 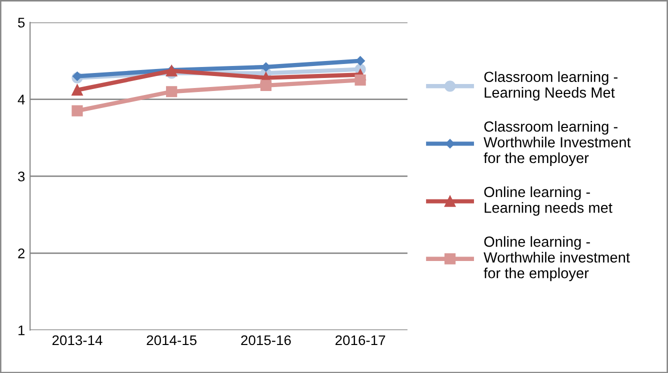 I want to click on x-tick-label: 2014-15, so click(x=171, y=340).